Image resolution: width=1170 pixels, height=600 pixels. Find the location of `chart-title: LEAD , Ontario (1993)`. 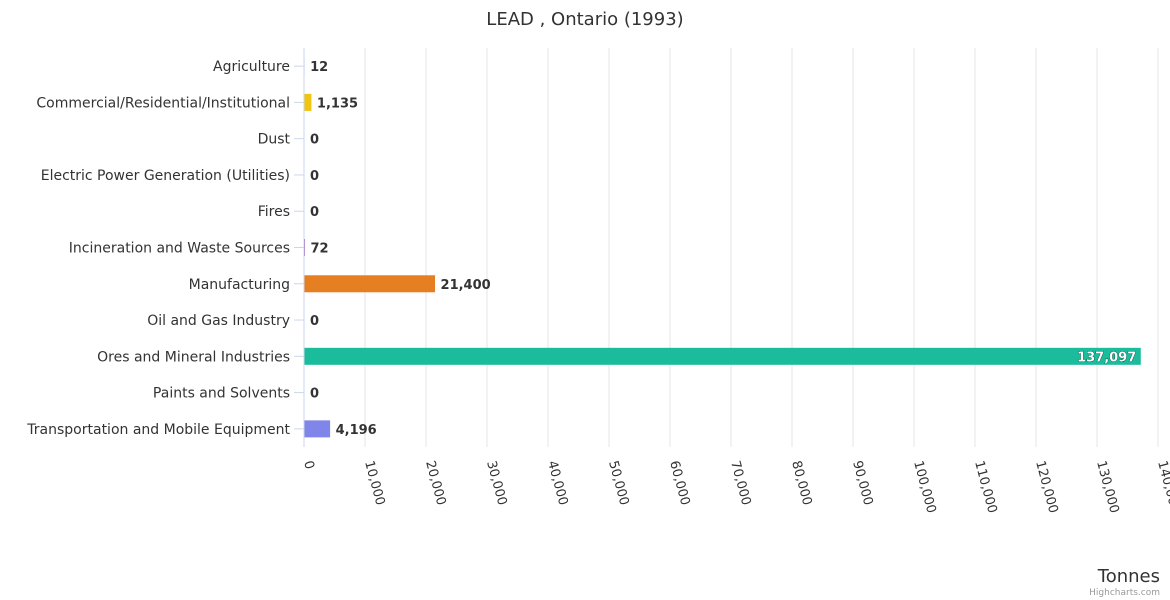

chart-title: LEAD , Ontario (1993) is located at coordinates (584, 19).